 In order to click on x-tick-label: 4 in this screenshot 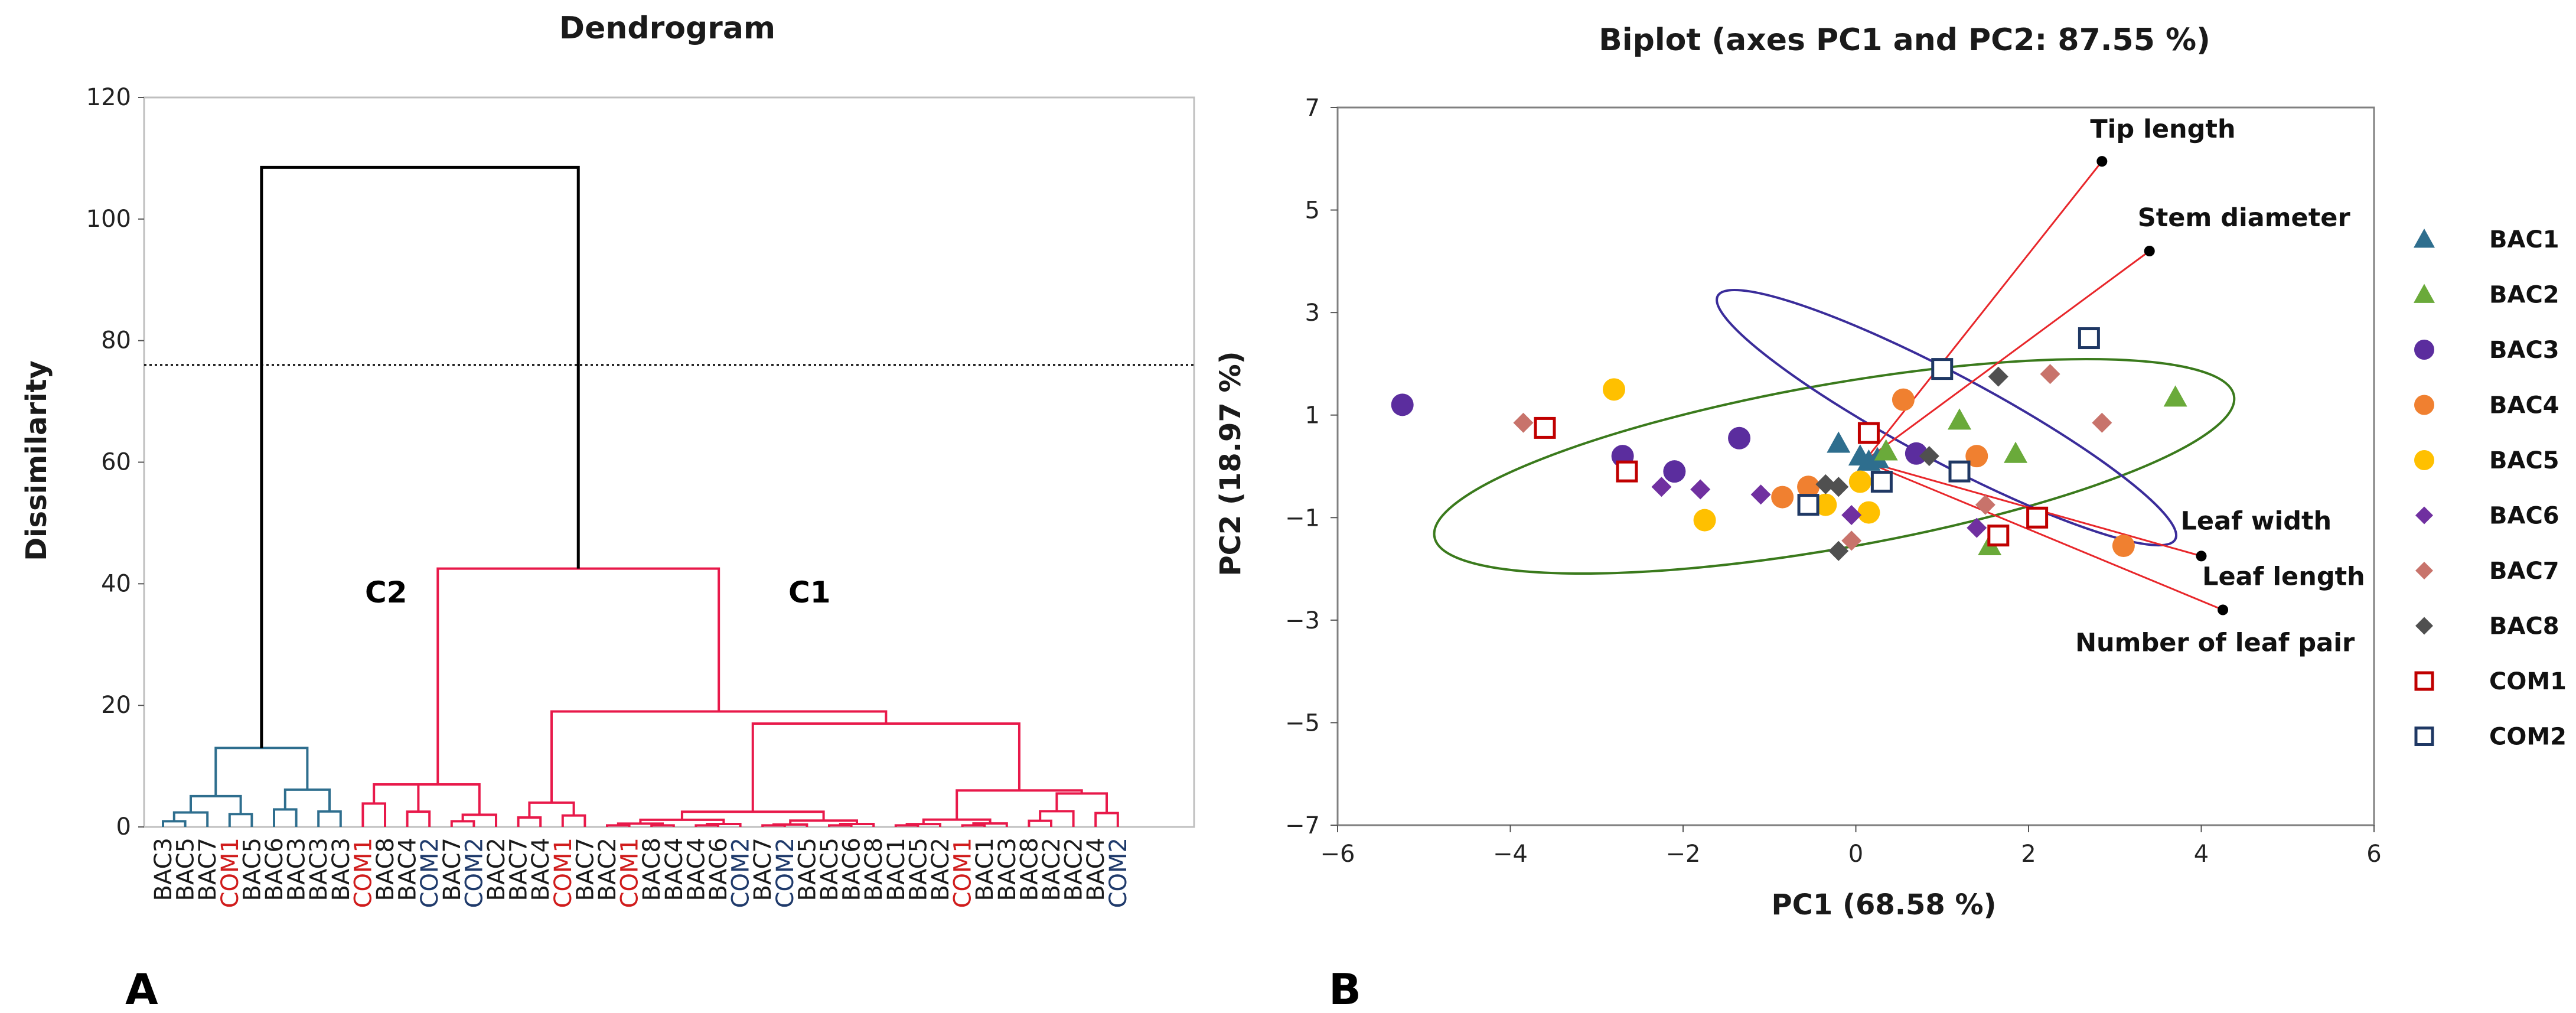, I will do `click(2202, 855)`.